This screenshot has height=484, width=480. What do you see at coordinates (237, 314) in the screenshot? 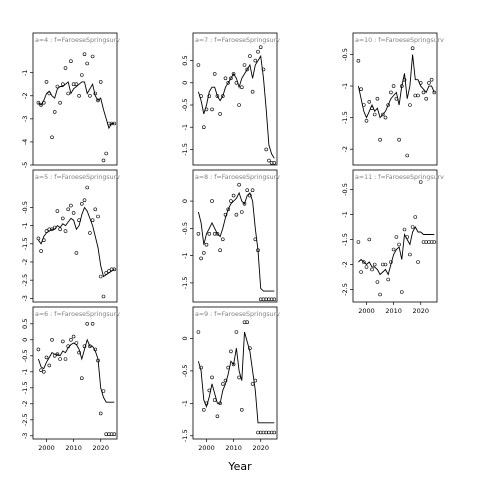
I see `strip-label: a=9 : f=FaroeseSpringsurv` at bounding box center [237, 314].